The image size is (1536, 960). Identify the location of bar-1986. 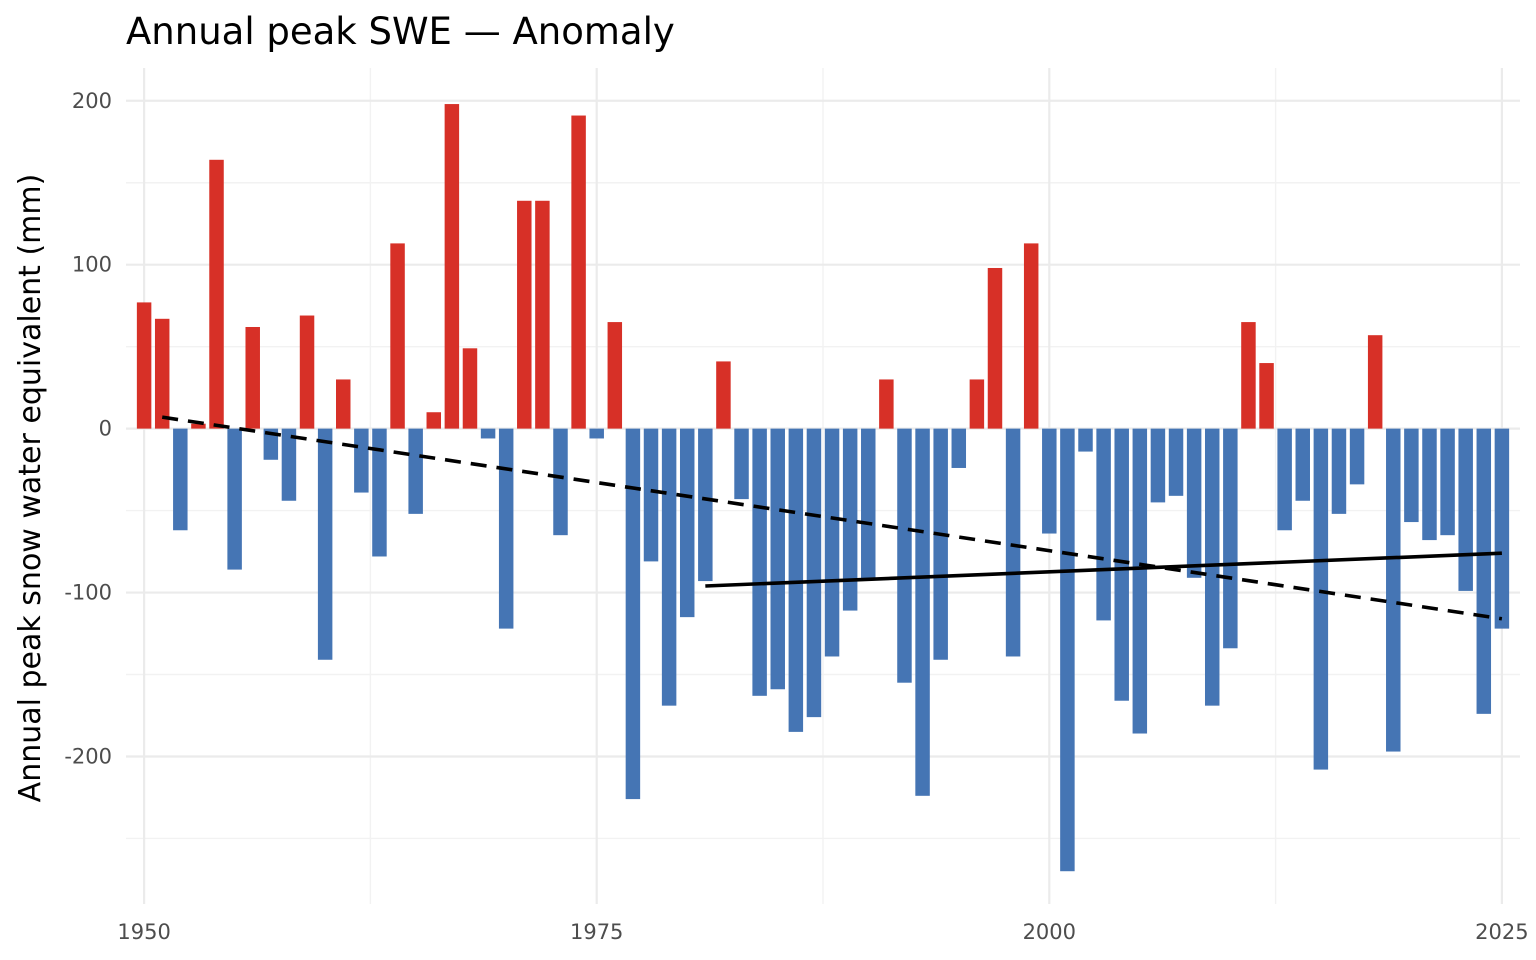
(796, 580).